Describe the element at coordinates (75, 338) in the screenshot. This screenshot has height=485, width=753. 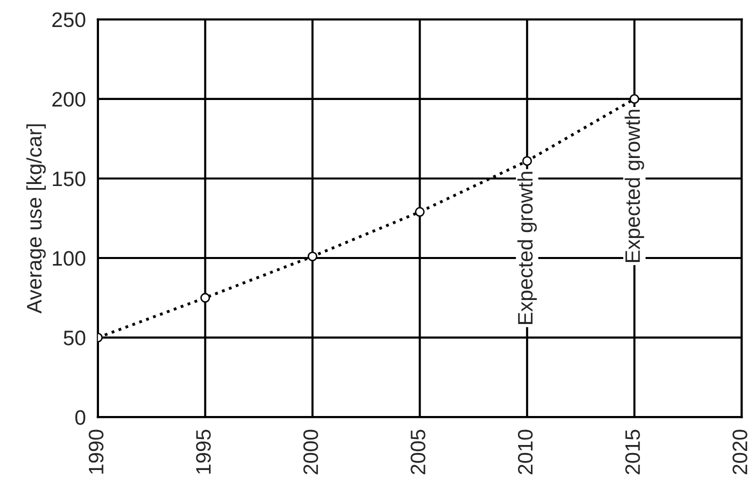
I see `y-tick-label: 50` at that location.